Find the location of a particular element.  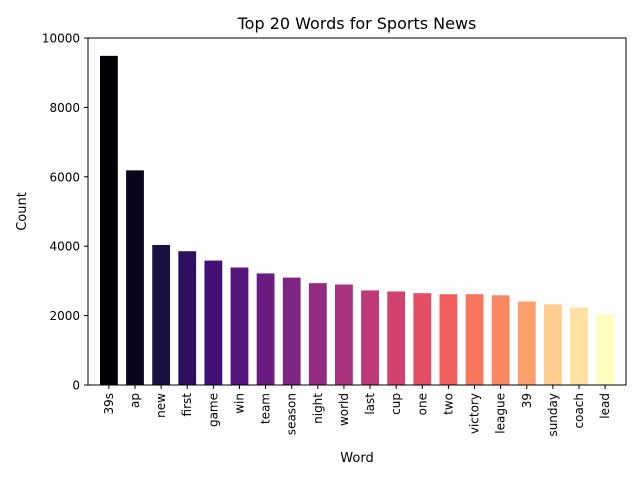

x-tick-label: one is located at coordinates (422, 404).